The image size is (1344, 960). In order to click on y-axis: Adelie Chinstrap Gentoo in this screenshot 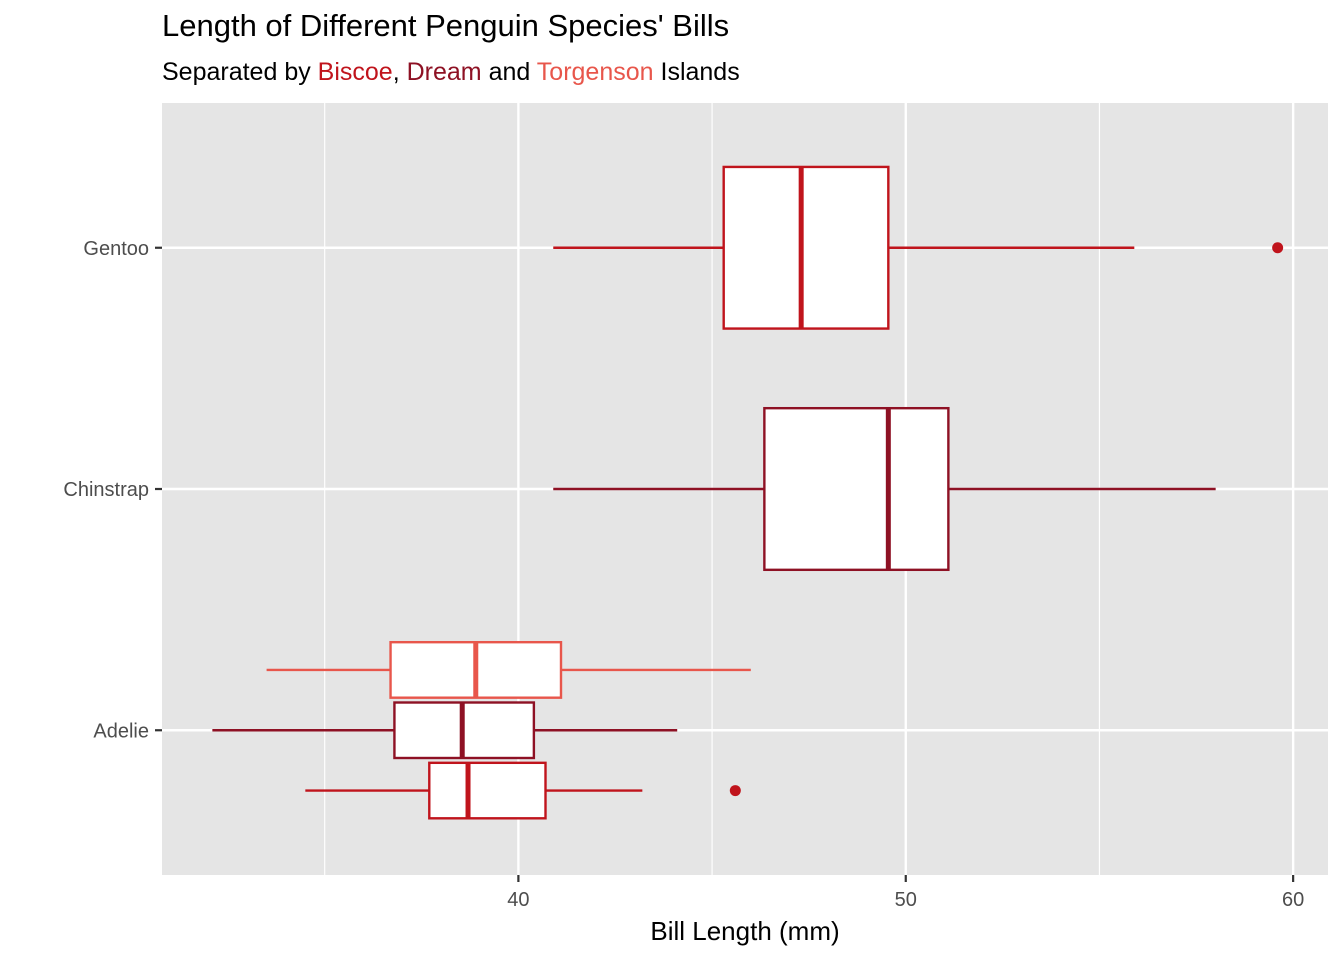, I will do `click(112, 490)`.